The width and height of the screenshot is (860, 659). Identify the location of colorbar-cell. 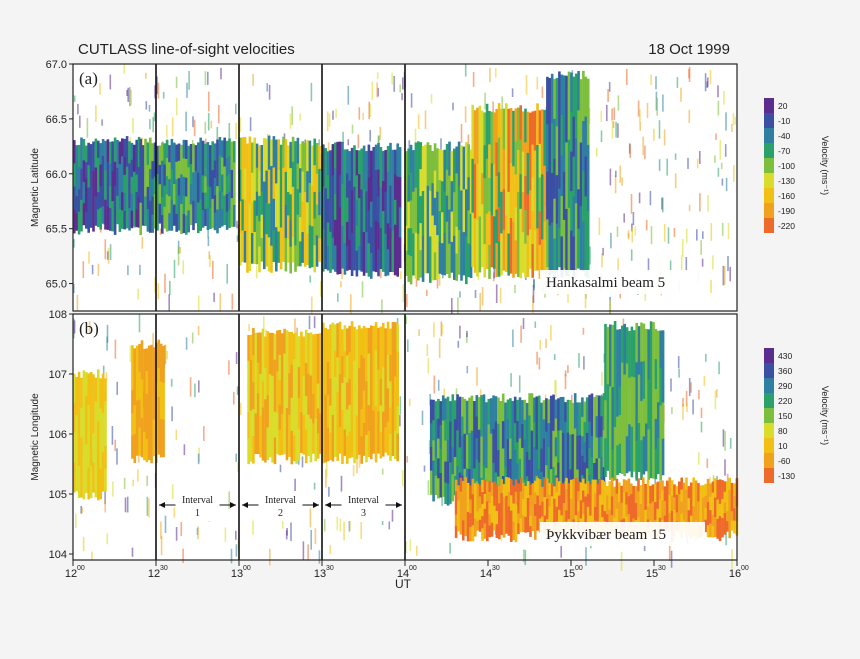
(769, 385).